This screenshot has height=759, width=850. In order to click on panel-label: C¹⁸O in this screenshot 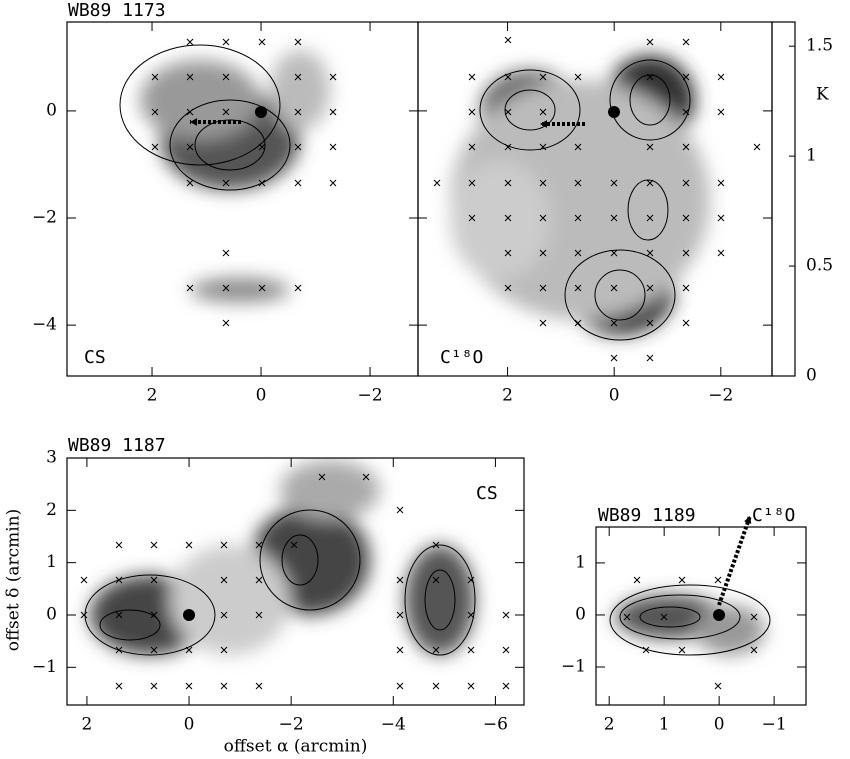, I will do `click(773, 515)`.